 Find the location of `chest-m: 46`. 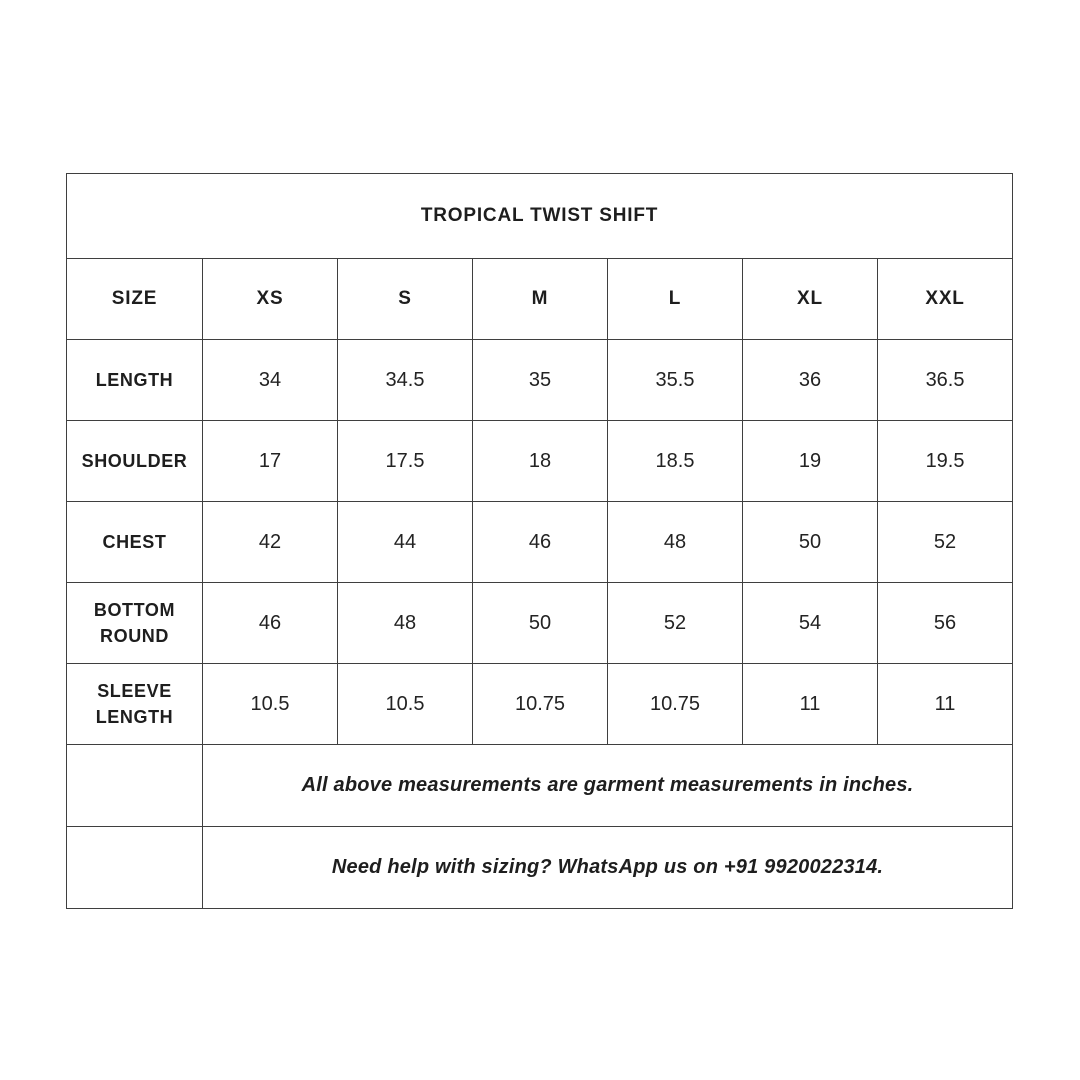

chest-m: 46 is located at coordinates (540, 542).